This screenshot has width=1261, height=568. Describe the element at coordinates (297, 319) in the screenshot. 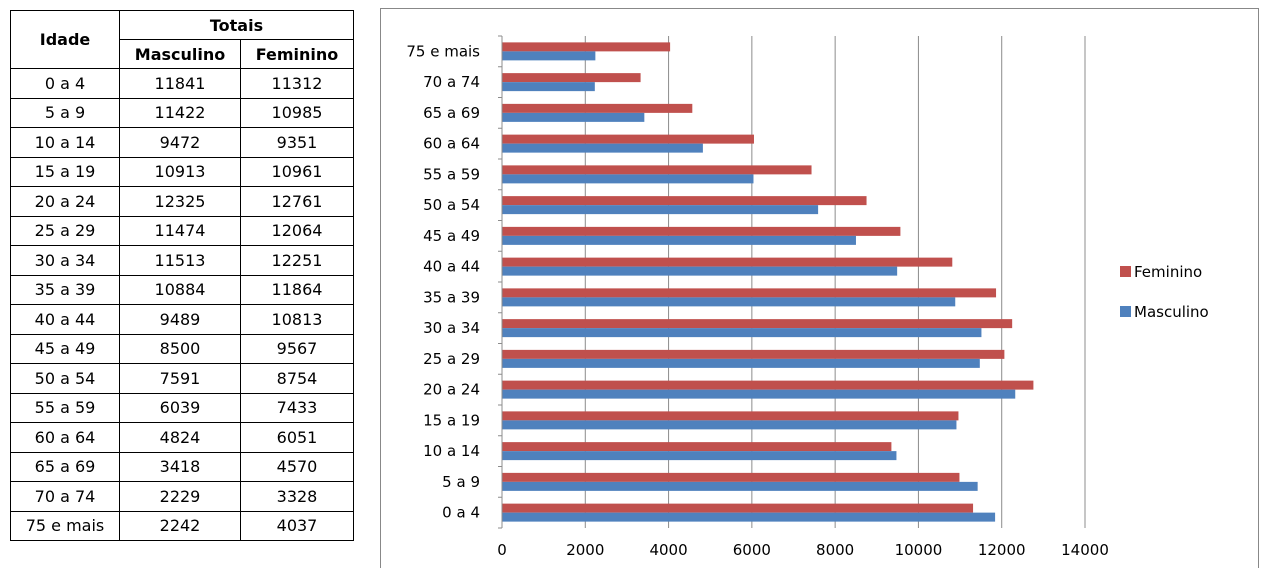

I see `female-cell: 10813` at that location.